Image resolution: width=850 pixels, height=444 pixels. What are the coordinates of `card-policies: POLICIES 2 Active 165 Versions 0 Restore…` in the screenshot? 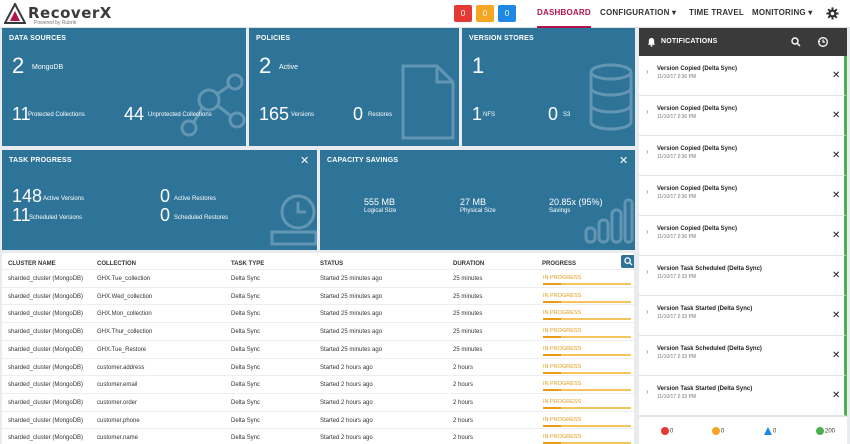 It's located at (354, 87).